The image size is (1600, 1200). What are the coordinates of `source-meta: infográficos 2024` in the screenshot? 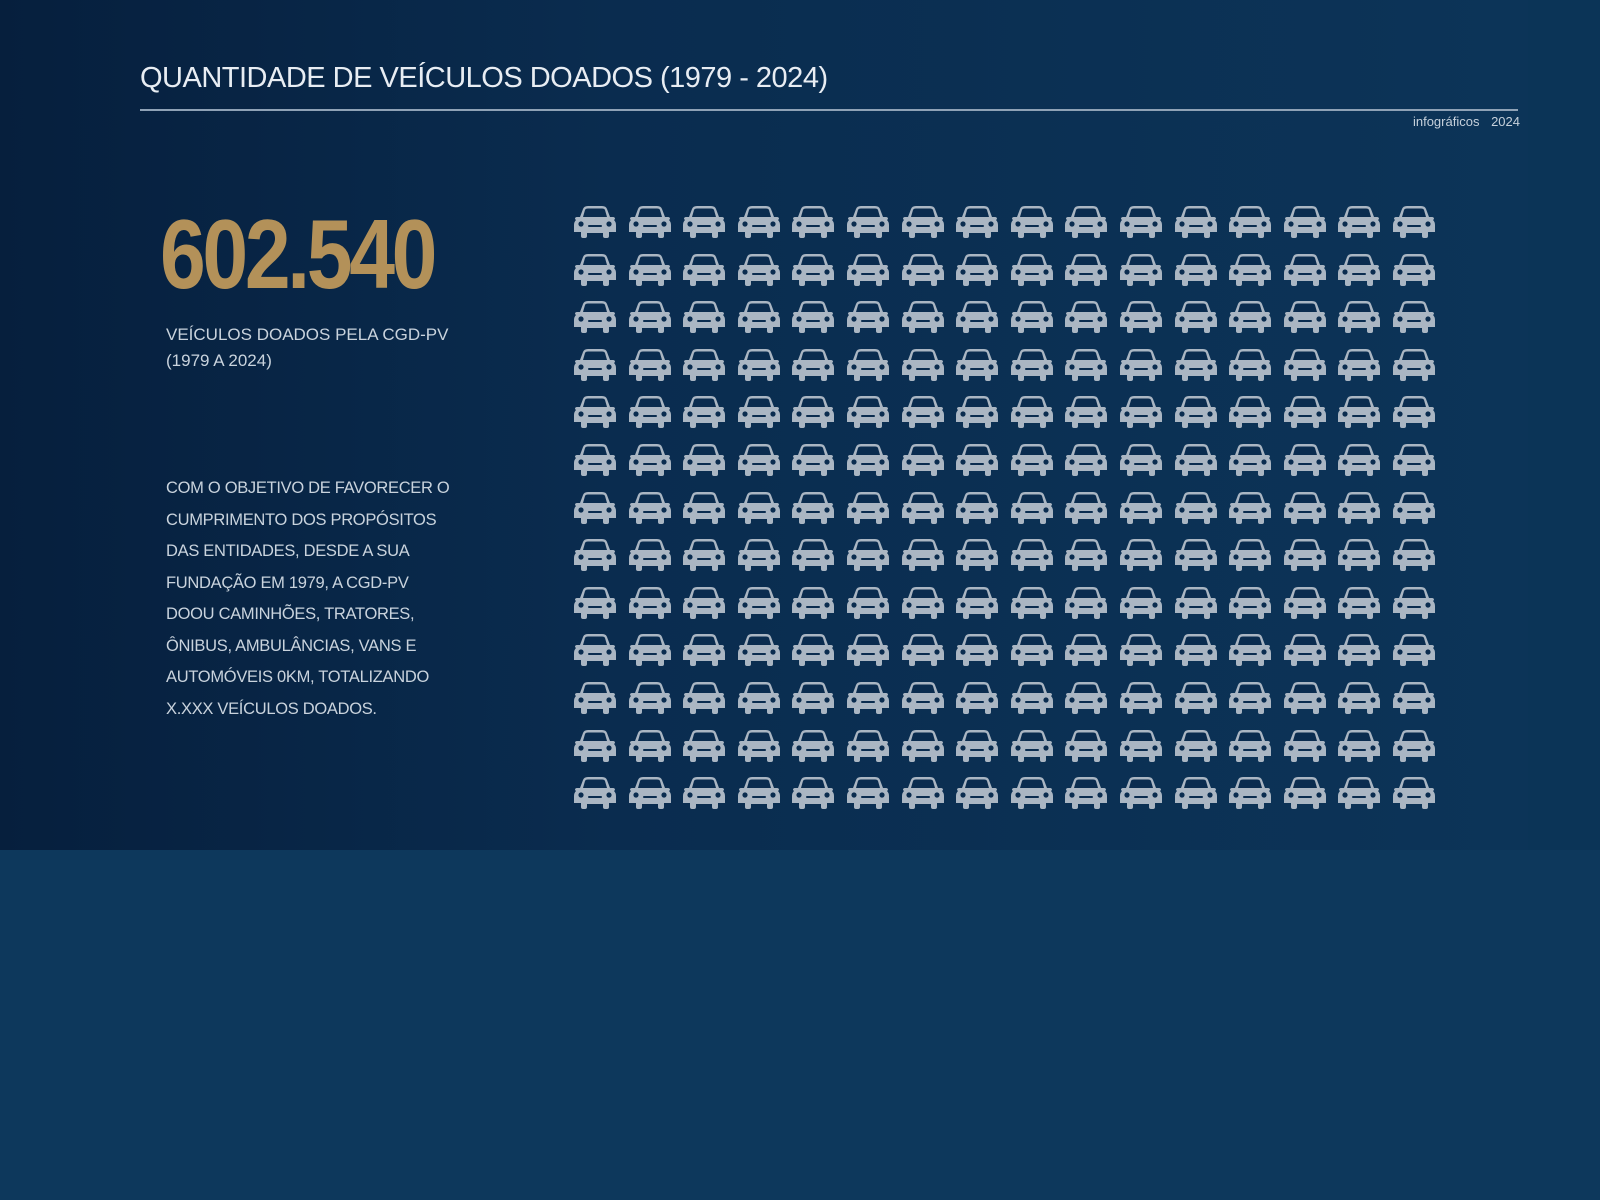 It's located at (1462, 121).